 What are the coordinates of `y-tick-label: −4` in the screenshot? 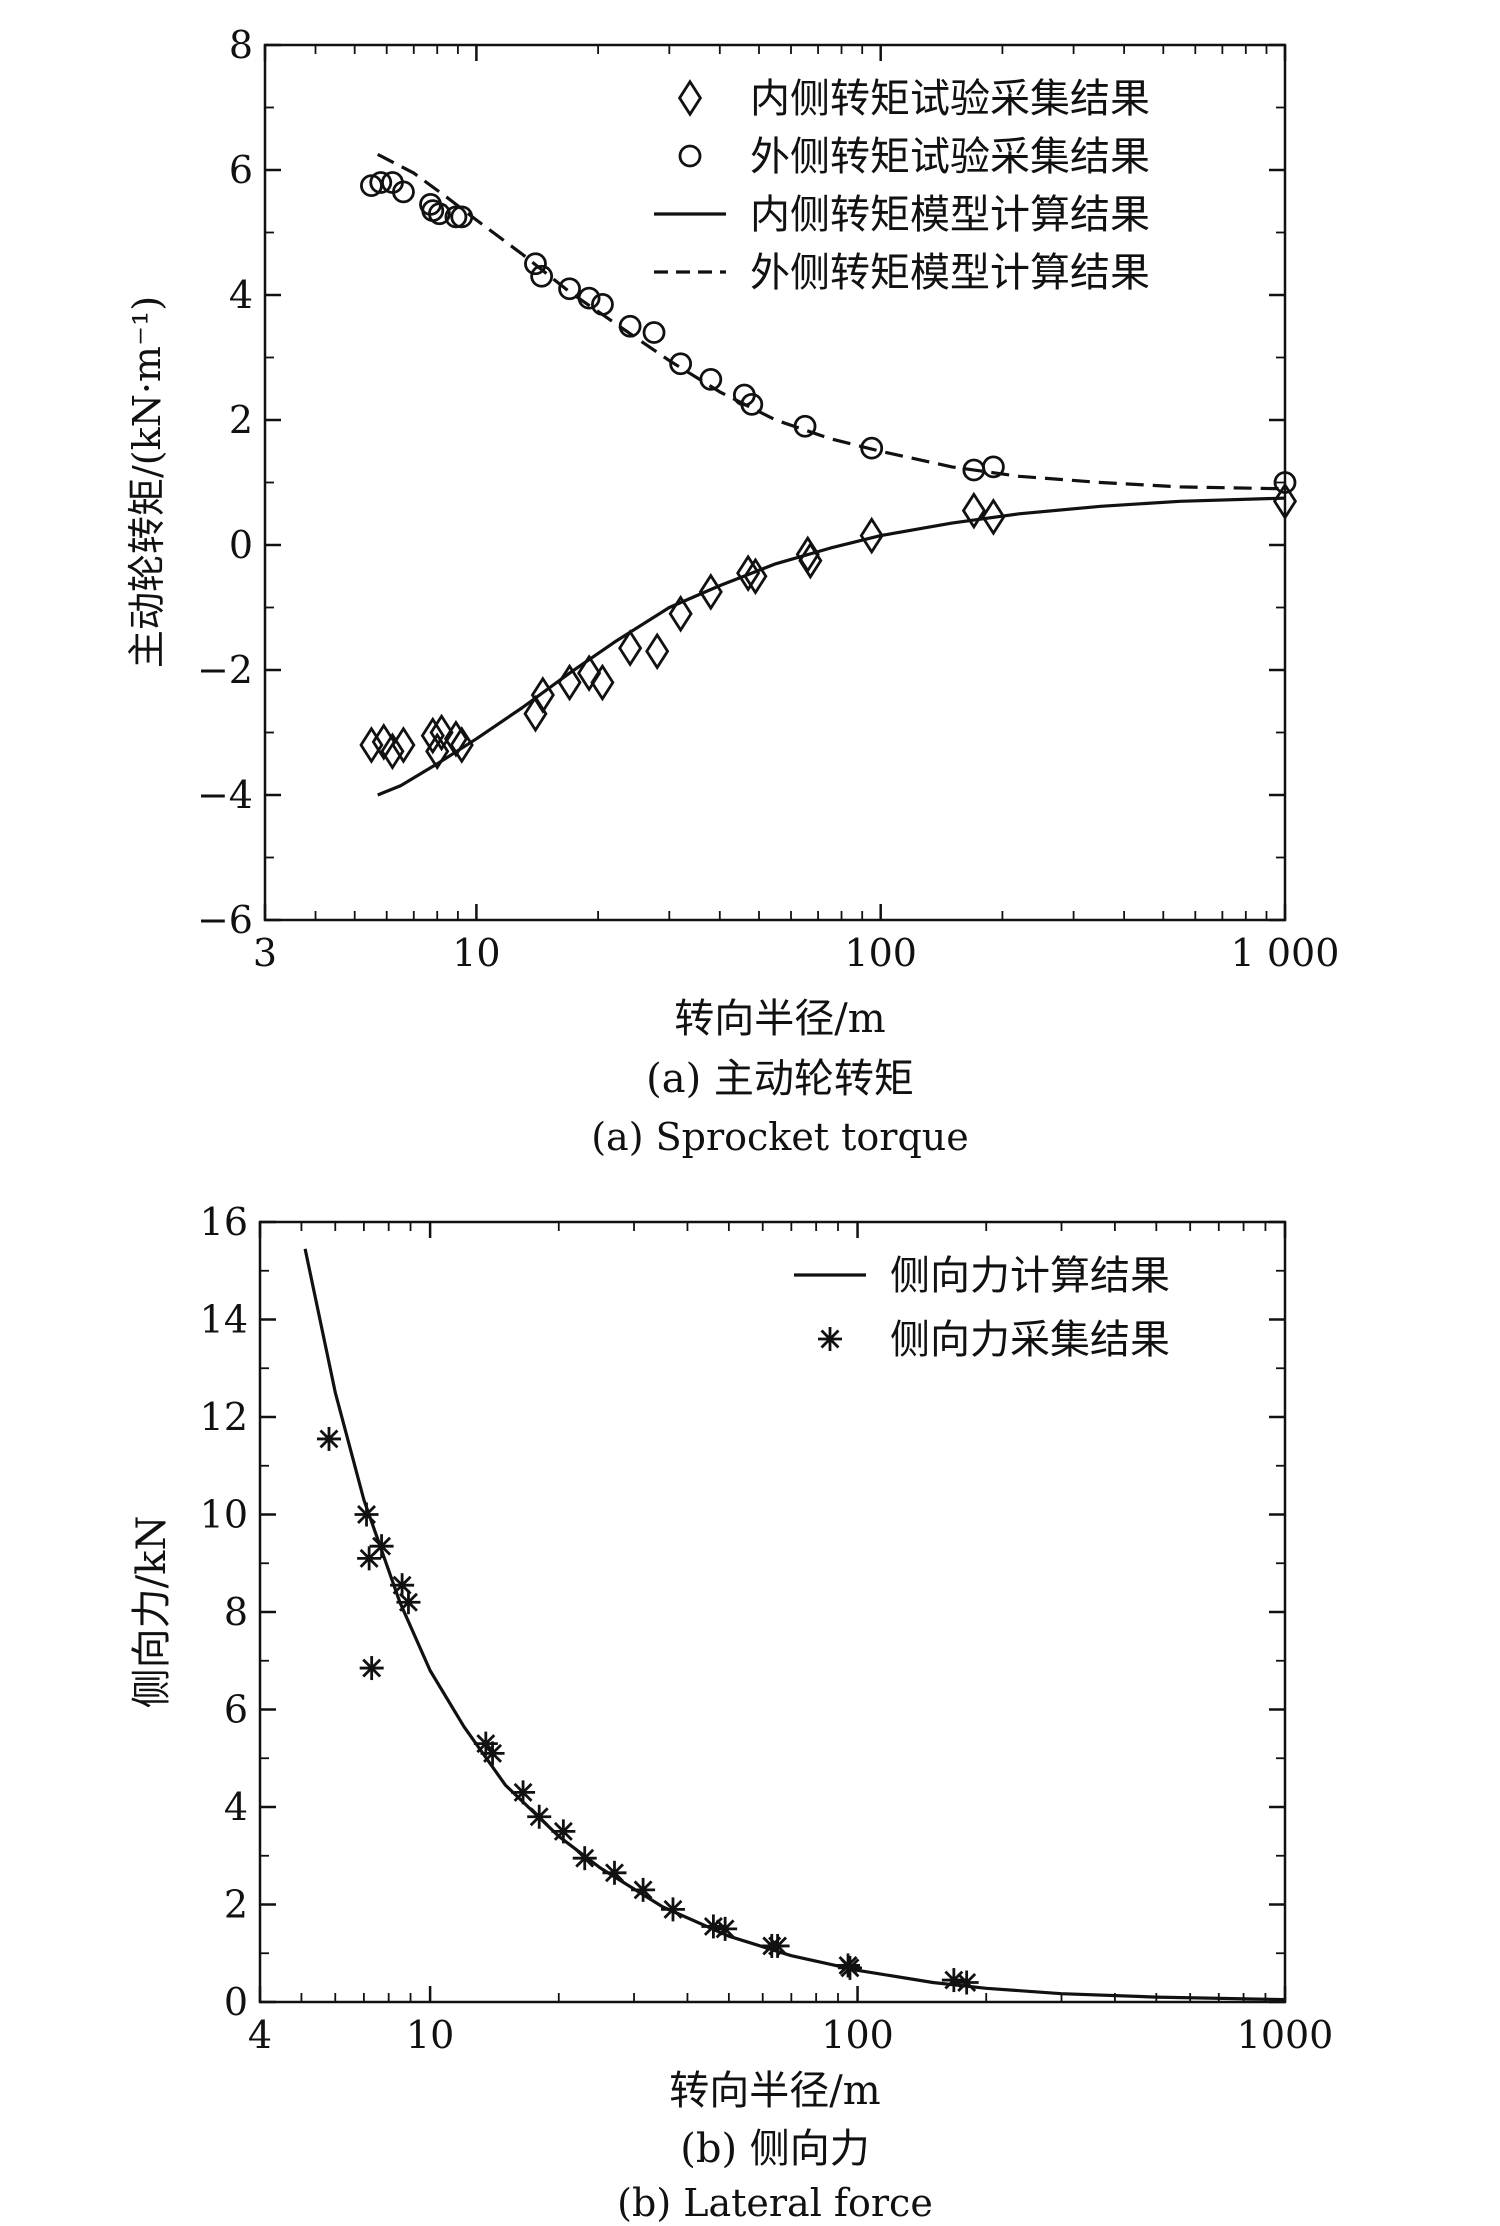 It's located at (225, 795).